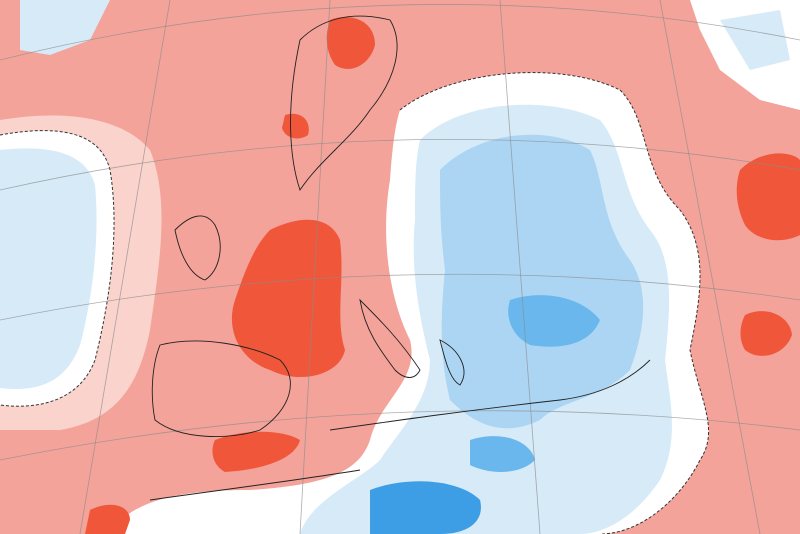  I want to click on contour, so click(57, 268).